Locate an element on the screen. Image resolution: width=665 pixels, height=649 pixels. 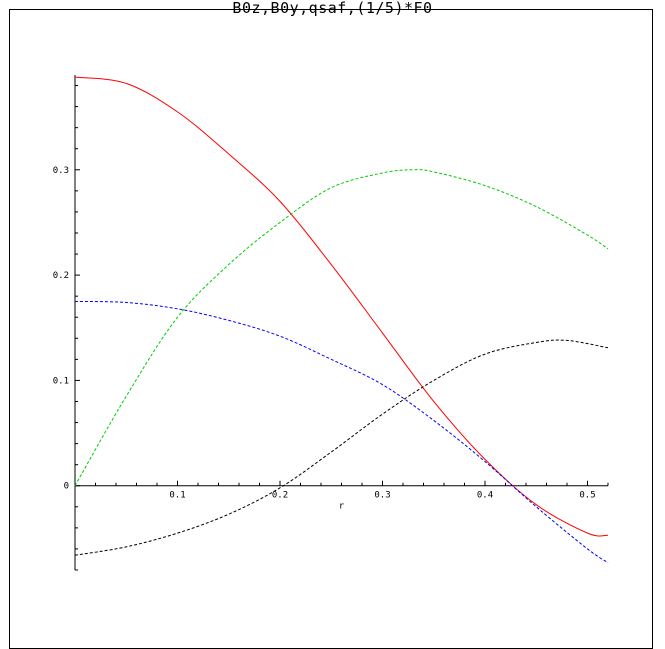
x-tick-label: 0.4 is located at coordinates (485, 496).